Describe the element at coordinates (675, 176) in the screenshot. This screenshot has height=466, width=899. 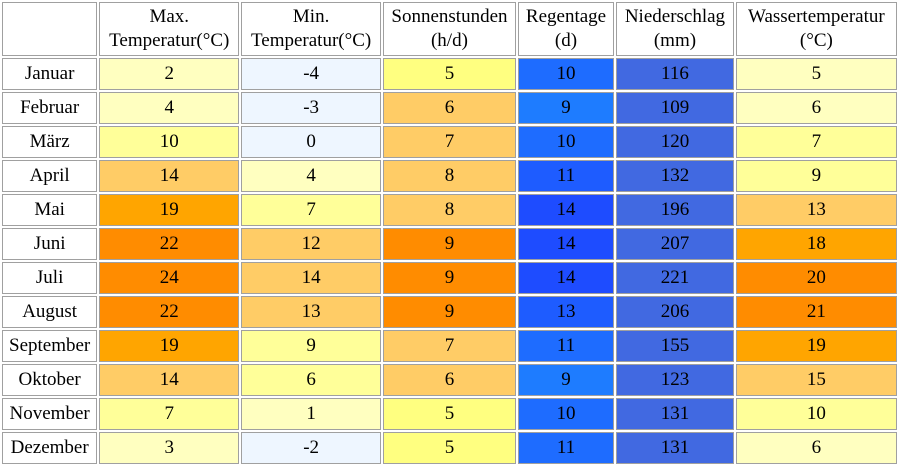
I see `cell-precipitation: 132` at that location.